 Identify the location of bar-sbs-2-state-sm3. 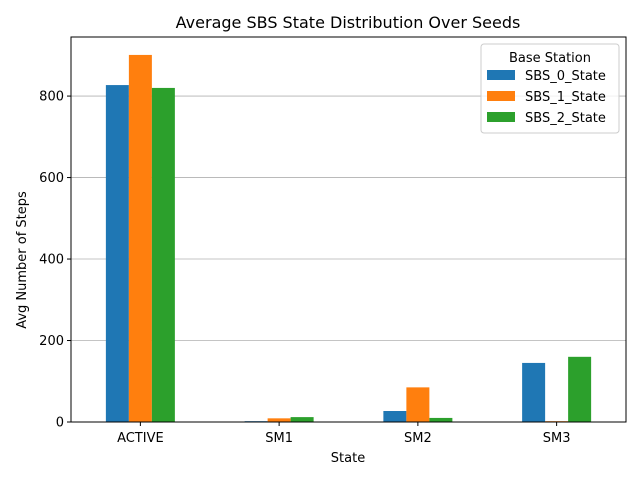
(580, 389).